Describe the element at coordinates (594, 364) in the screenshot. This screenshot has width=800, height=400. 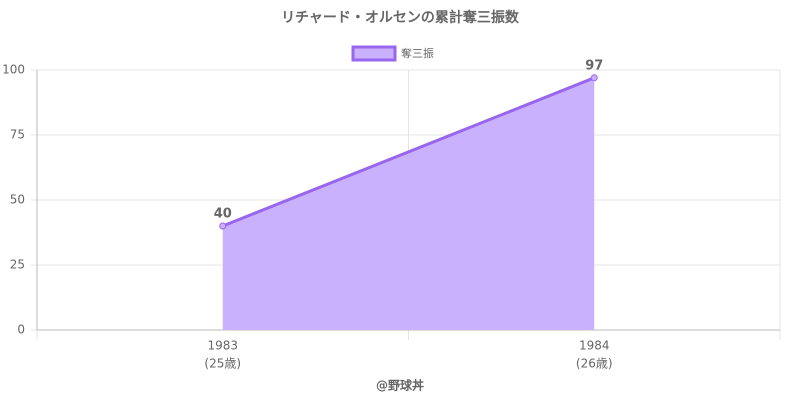
I see `x-tick-sublabel: (26歳)` at that location.